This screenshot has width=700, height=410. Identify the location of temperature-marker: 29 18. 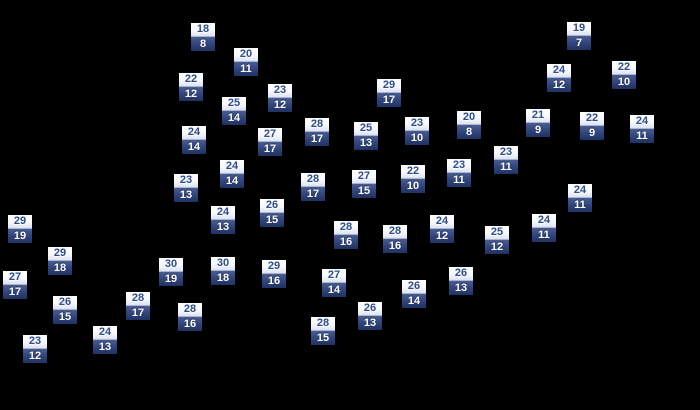
(60, 261).